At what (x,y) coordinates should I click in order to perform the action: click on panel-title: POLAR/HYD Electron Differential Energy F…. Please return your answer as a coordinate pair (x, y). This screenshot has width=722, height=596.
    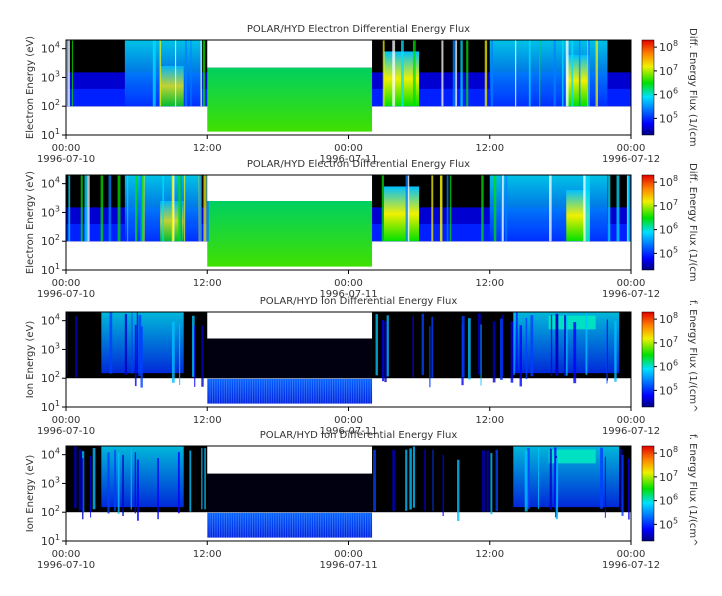
    Looking at the image, I should click on (358, 29).